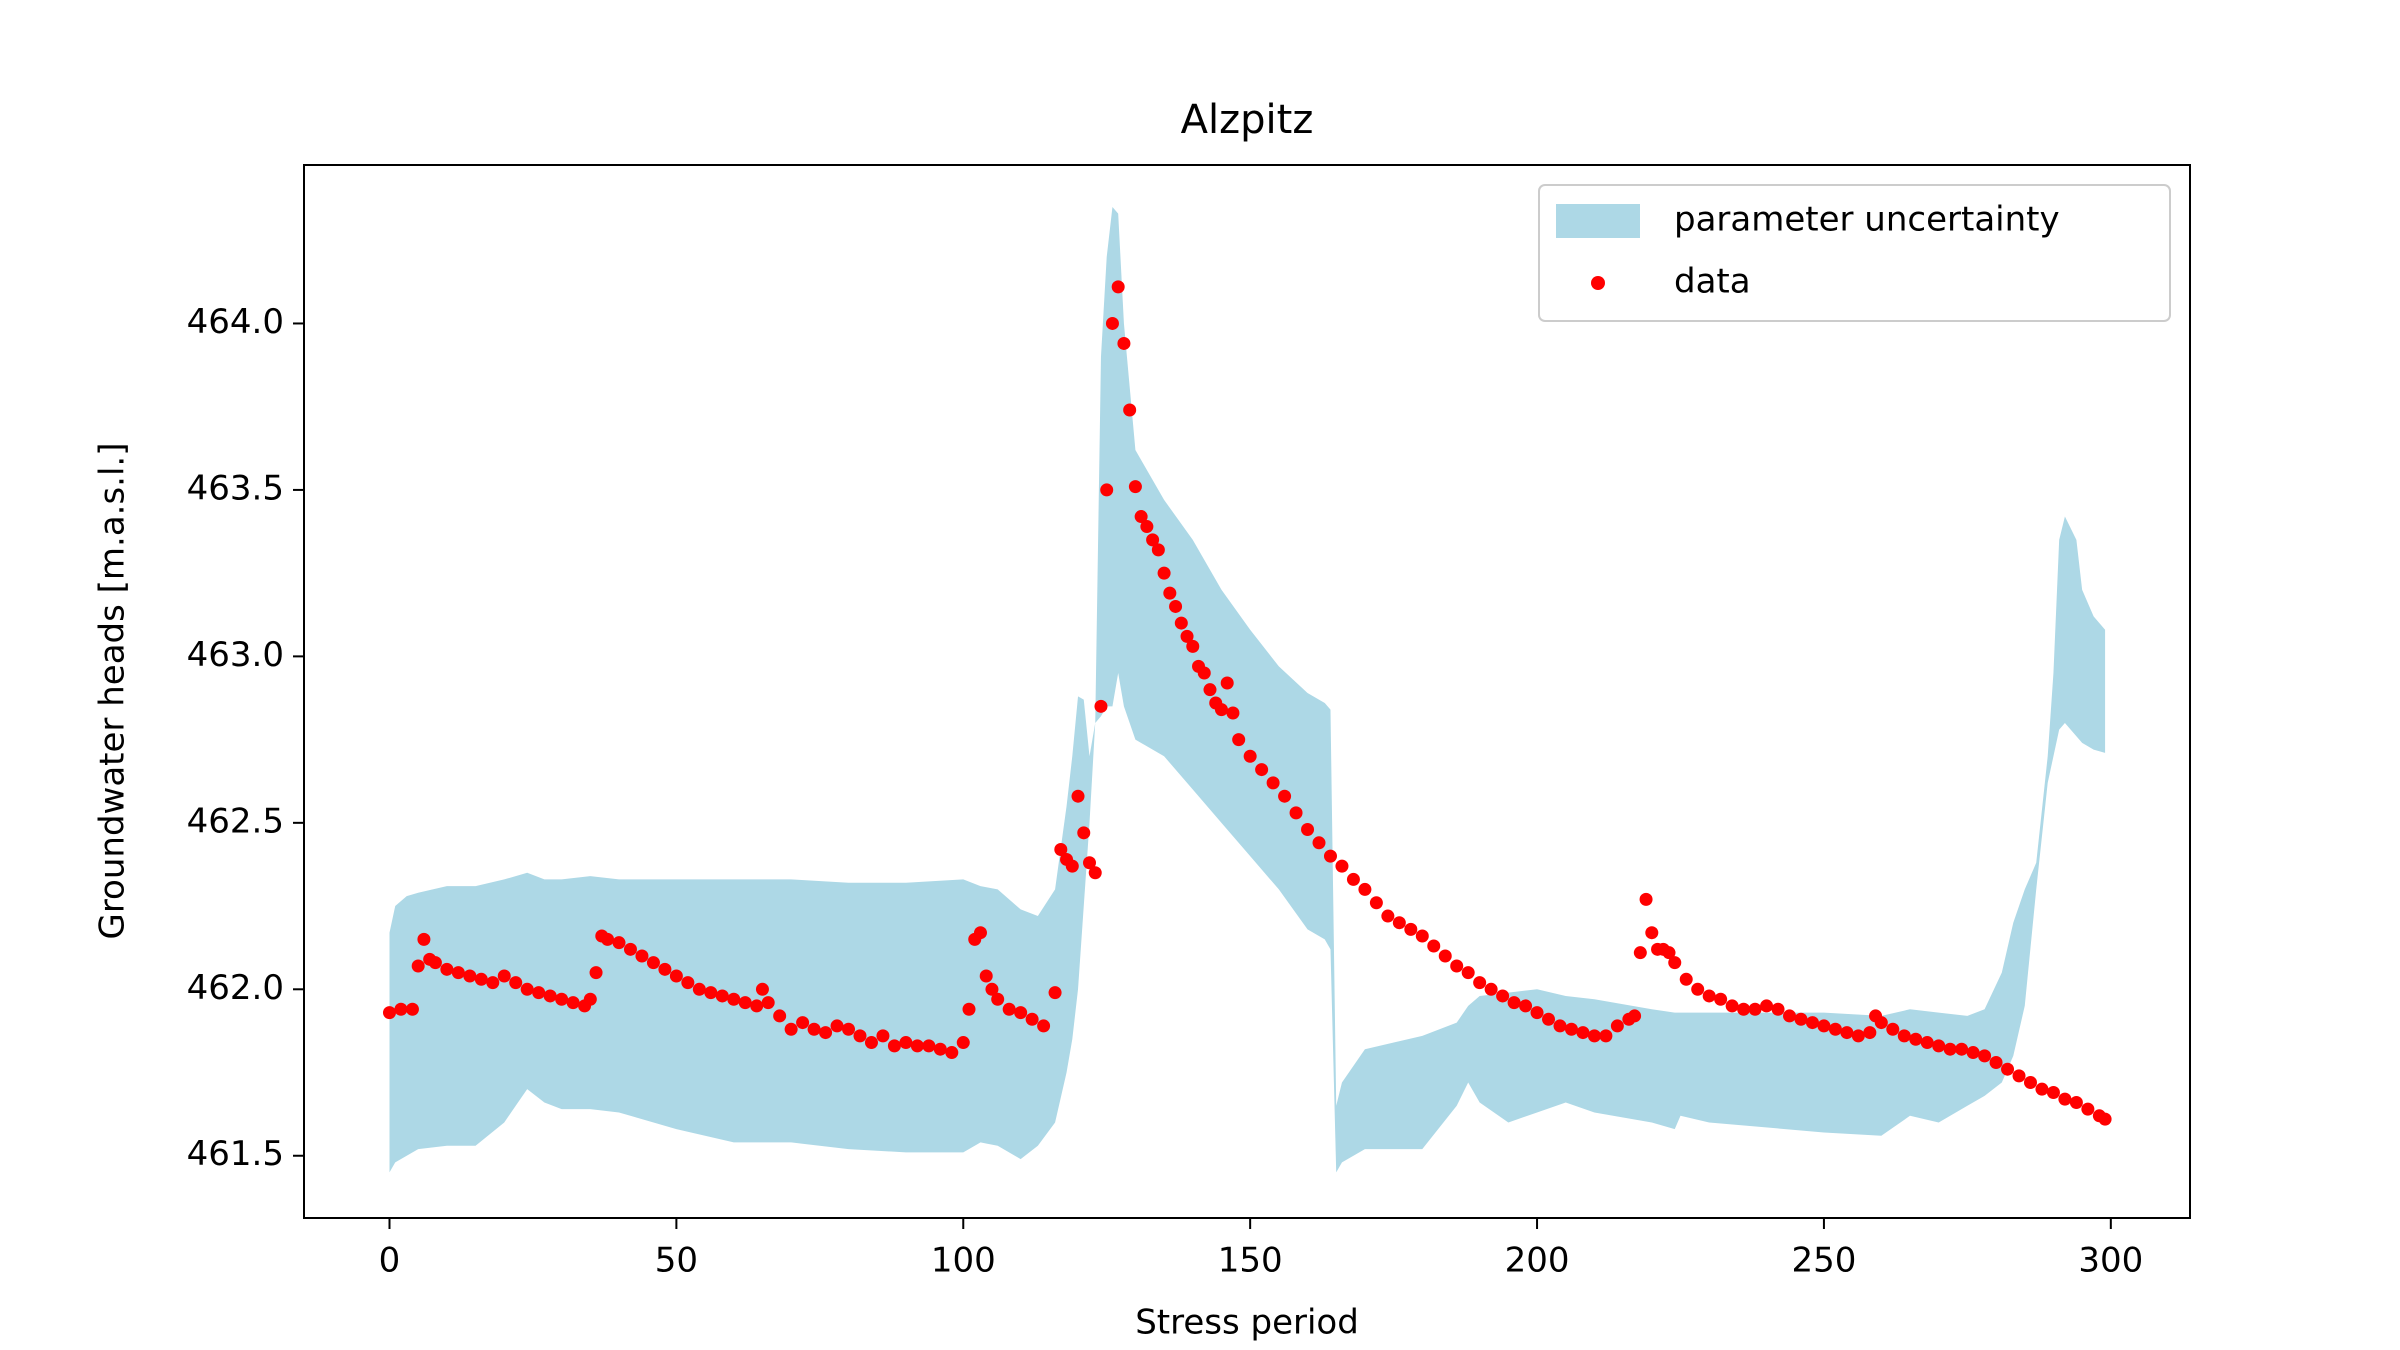  I want to click on x-tick-label: 250, so click(1823, 1261).